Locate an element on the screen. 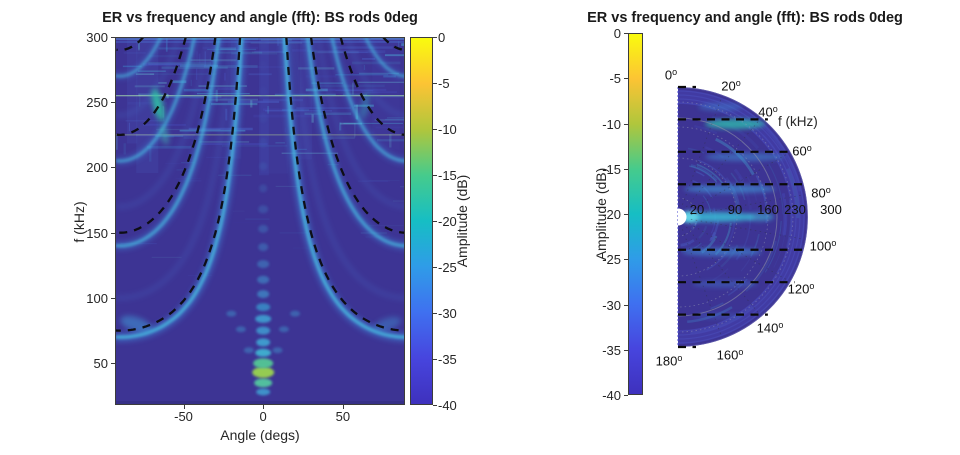  left-y-axis-label: f (kHz) is located at coordinates (79, 222).